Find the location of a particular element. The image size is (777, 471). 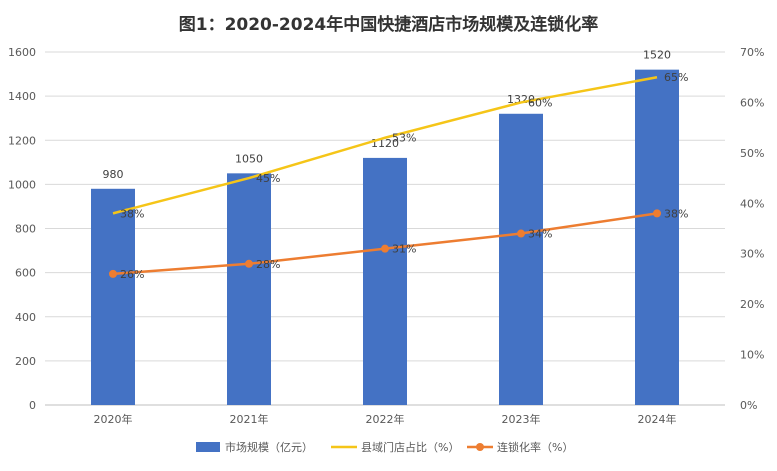

y-right-tick-label: 40% is located at coordinates (752, 203).